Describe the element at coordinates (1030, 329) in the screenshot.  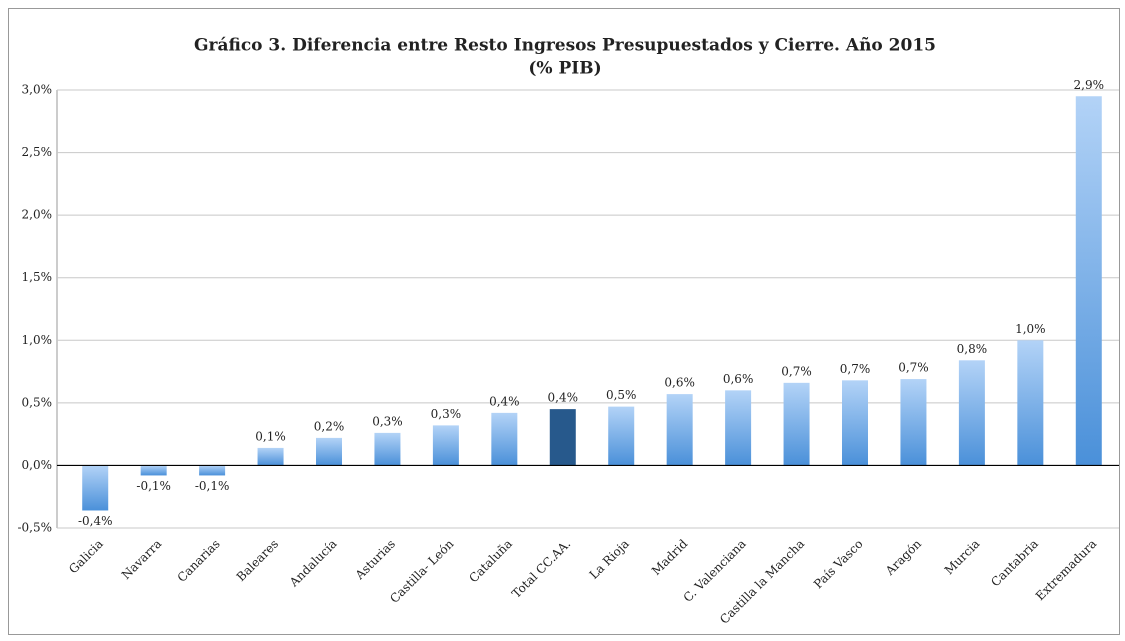
I see `value-label: 1,0%` at that location.